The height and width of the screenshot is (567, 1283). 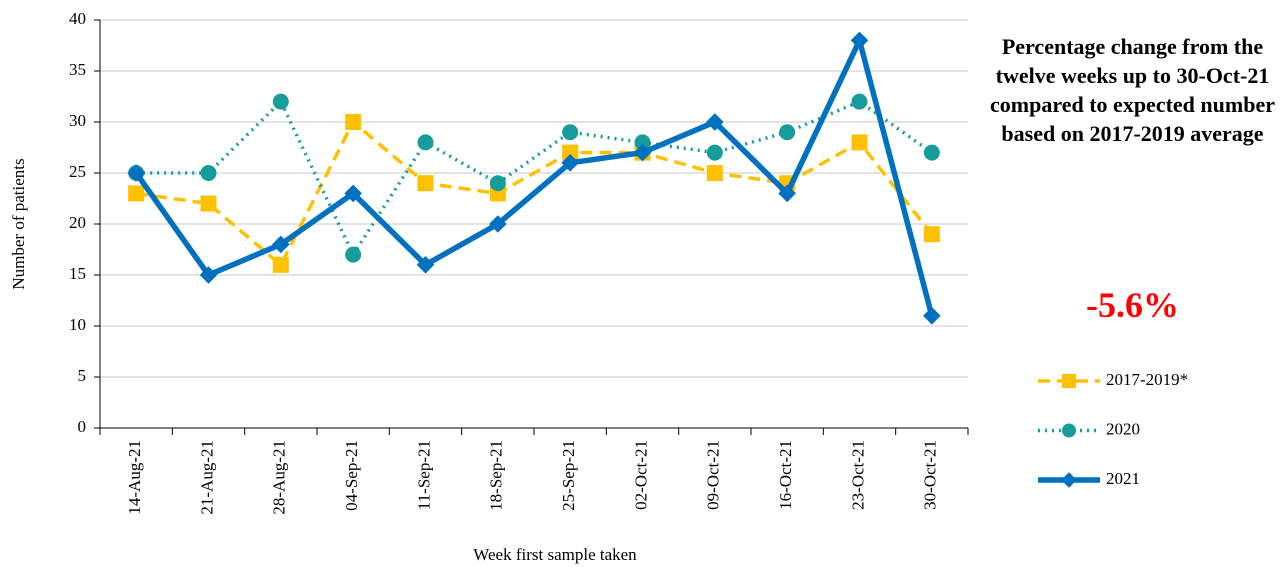 I want to click on legend-label: 2020, so click(x=1123, y=428).